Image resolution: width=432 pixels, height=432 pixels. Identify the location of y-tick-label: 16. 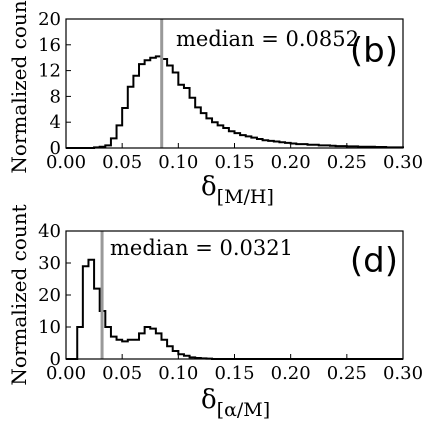
(49, 45).